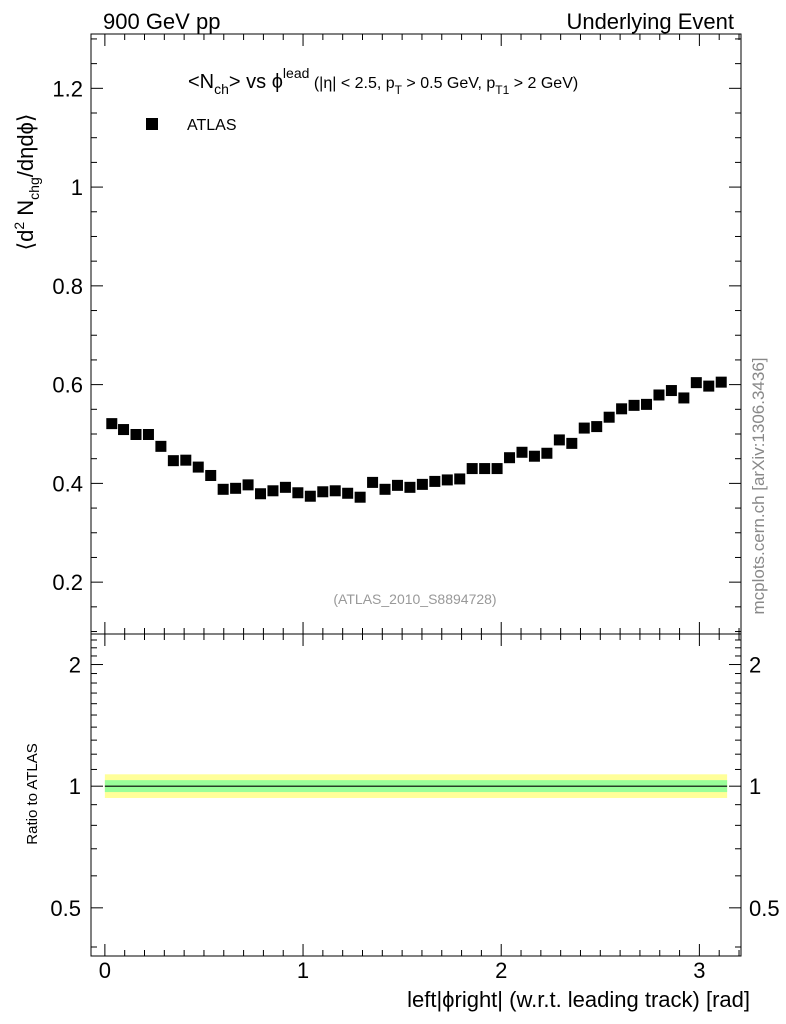 This screenshot has height=1024, width=786. Describe the element at coordinates (152, 124) in the screenshot. I see `legend-marker-atlas` at that location.